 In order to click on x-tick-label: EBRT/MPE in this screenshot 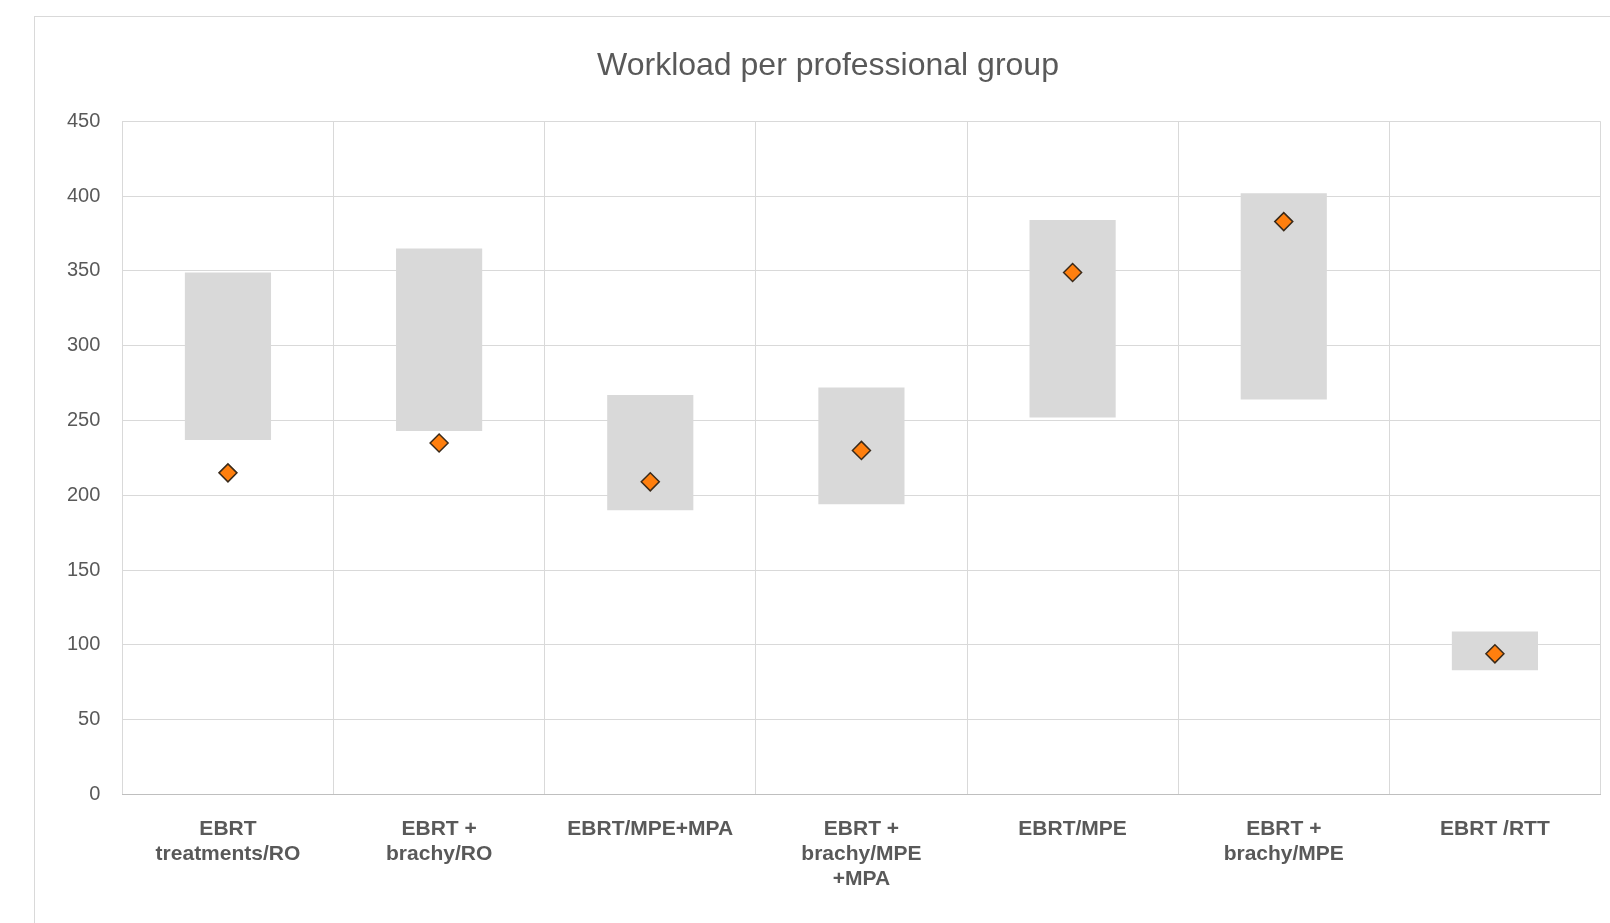, I will do `click(1072, 827)`.